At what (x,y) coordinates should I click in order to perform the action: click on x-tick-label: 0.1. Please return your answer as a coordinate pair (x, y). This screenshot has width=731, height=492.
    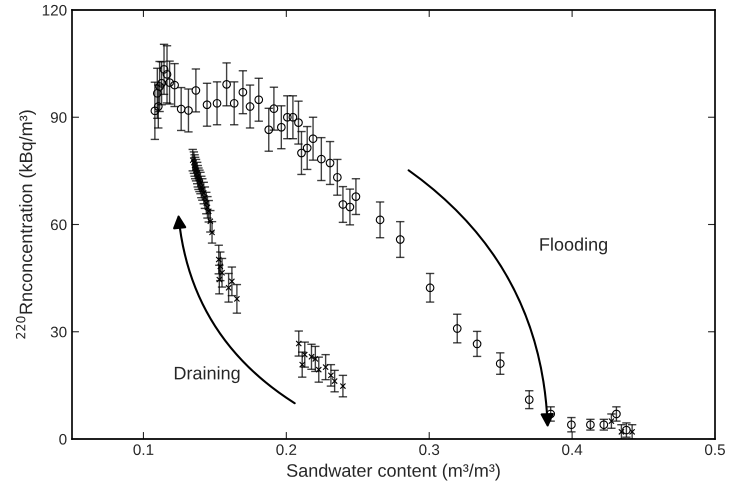
    Looking at the image, I should click on (143, 450).